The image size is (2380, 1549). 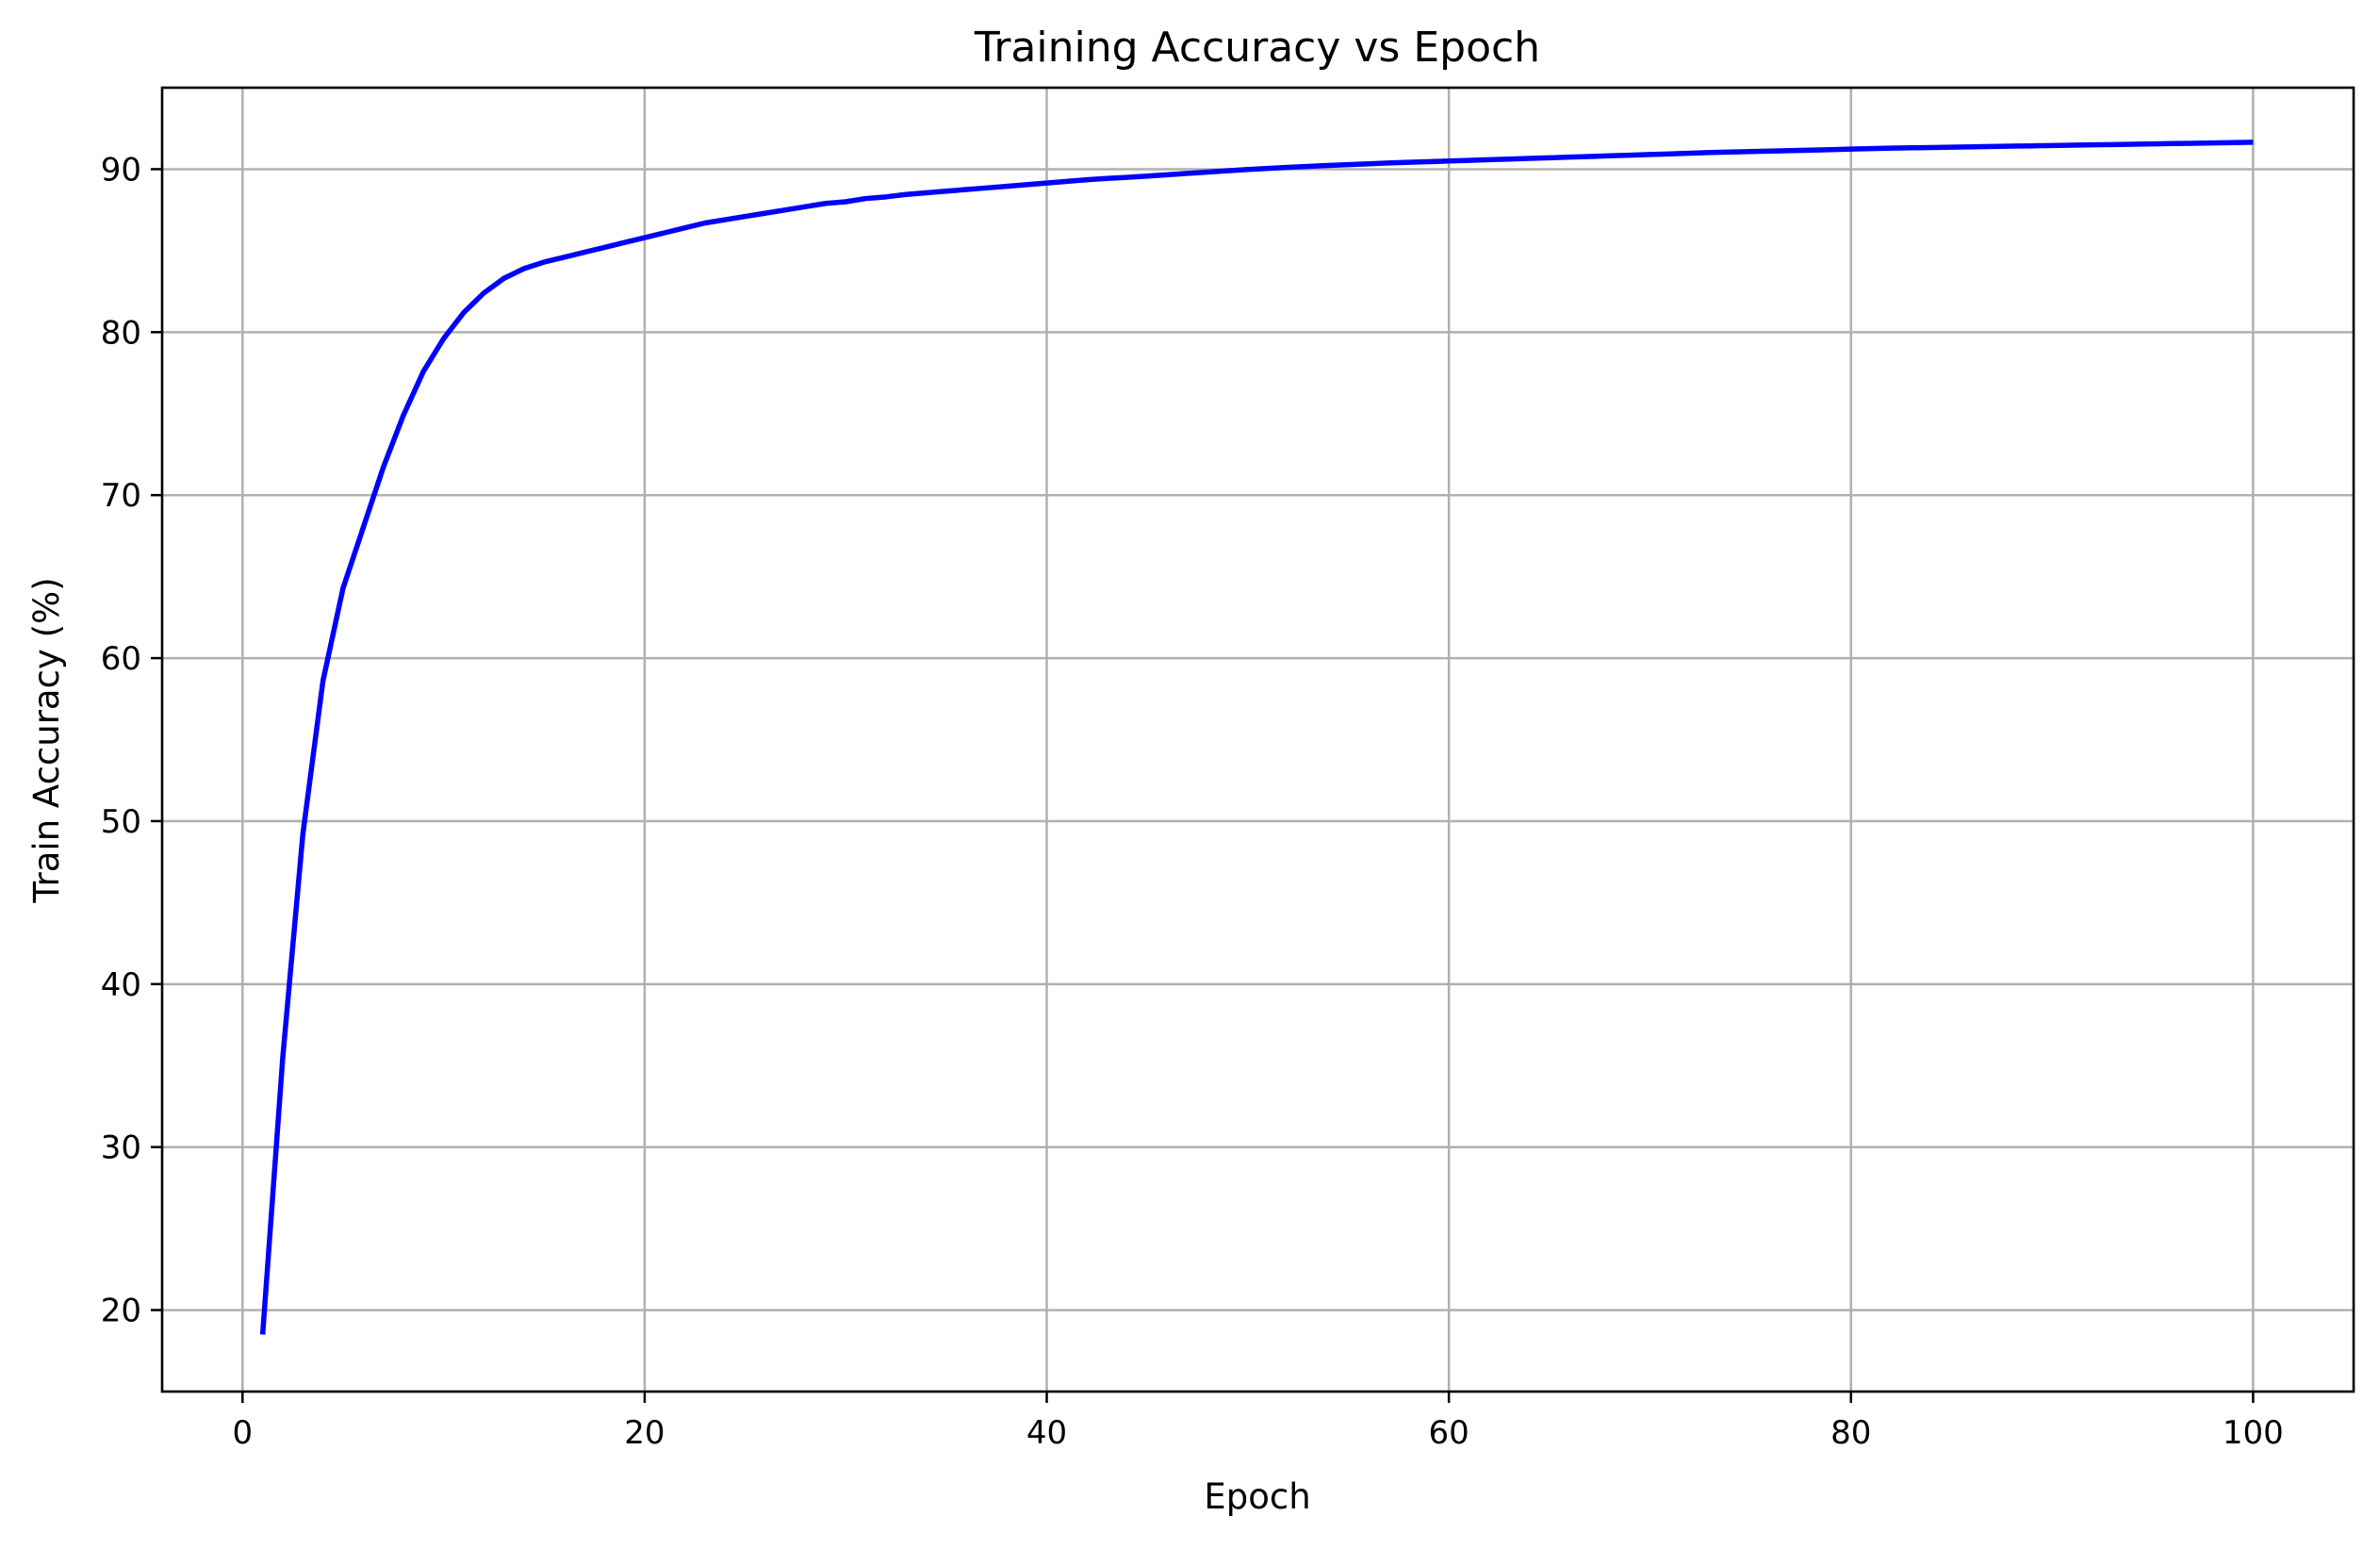 I want to click on y-tick-label: 30, so click(x=121, y=1148).